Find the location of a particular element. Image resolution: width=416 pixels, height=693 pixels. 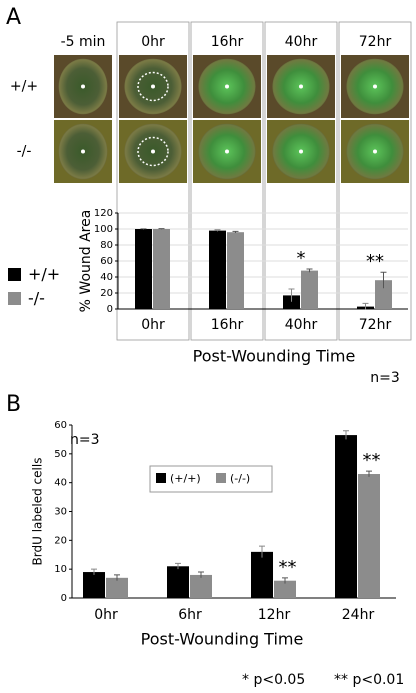

x-tick-label: 24hr is located at coordinates (358, 615).